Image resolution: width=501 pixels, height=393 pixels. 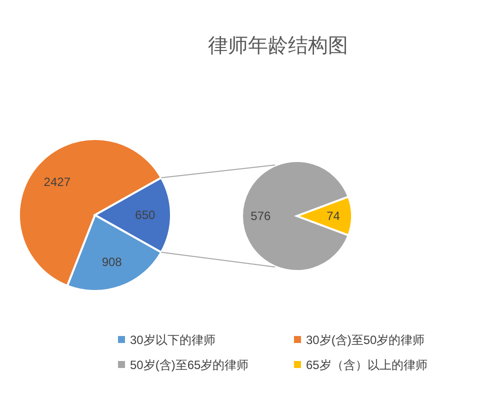 What do you see at coordinates (173, 340) in the screenshot?
I see `legend-label: 30岁以下的律师` at bounding box center [173, 340].